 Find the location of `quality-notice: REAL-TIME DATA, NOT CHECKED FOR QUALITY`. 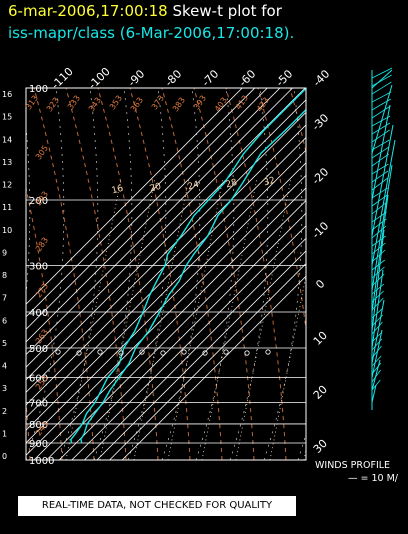

quality-notice: REAL-TIME DATA, NOT CHECKED FOR QUALITY is located at coordinates (157, 506).